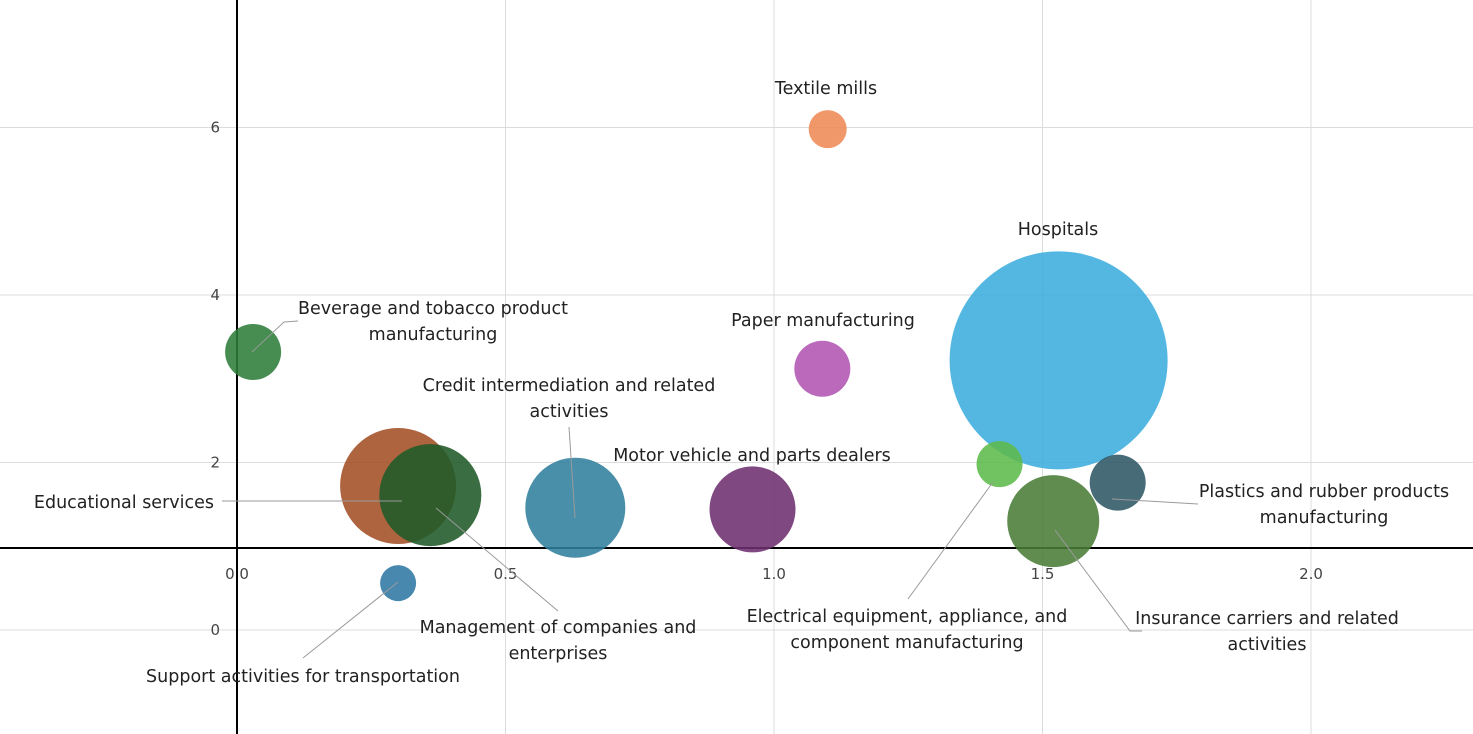 The image size is (1473, 734). Describe the element at coordinates (1267, 619) in the screenshot. I see `data-label-line: Insurance carriers and related` at that location.